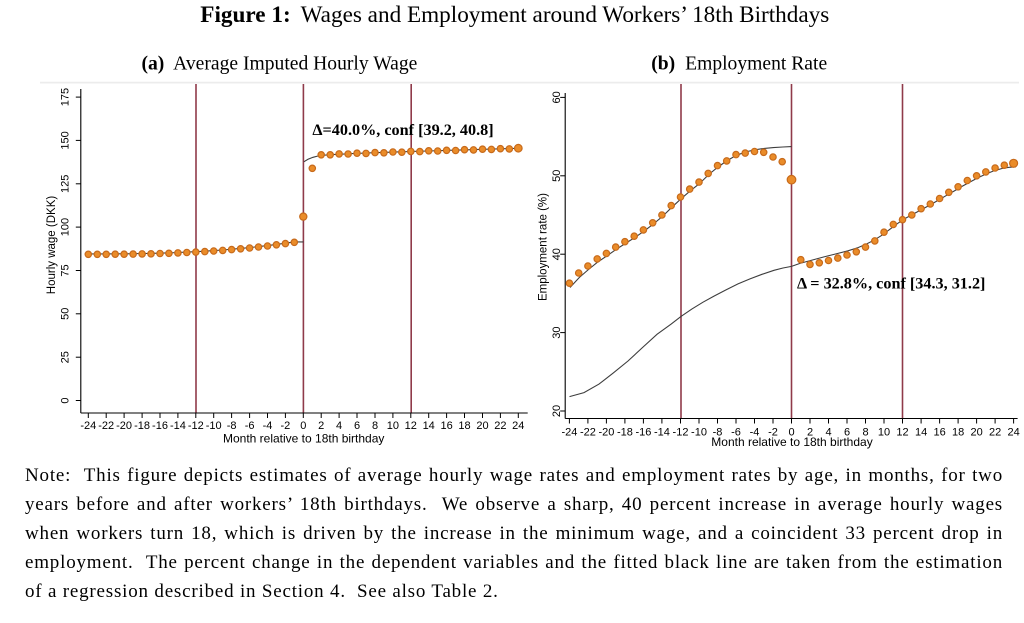 The height and width of the screenshot is (623, 1024). What do you see at coordinates (891, 284) in the screenshot?
I see `svg-text: Δ = 32.8%, conf [34.3, 31.2]` at bounding box center [891, 284].